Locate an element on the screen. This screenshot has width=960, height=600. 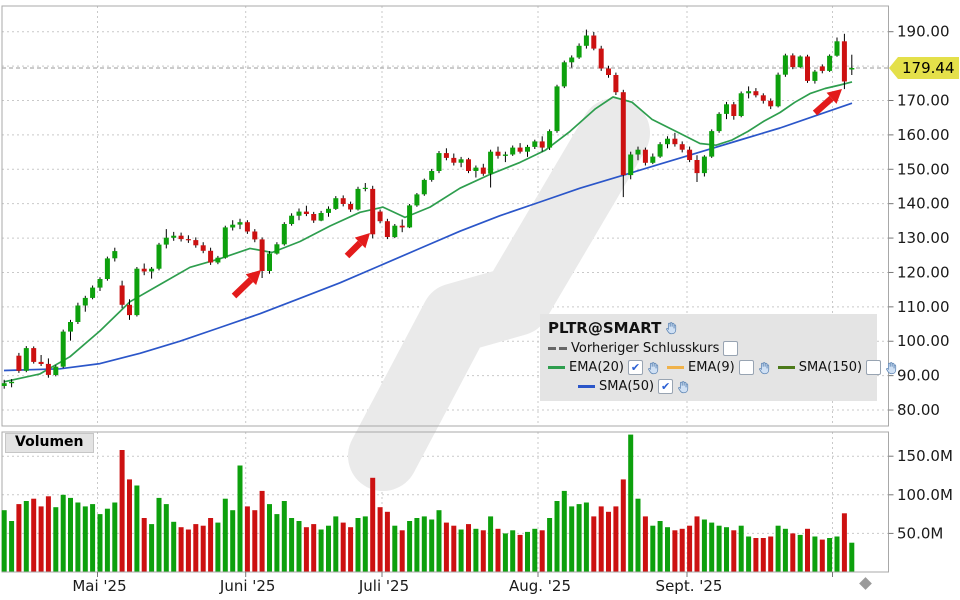
x-axis-month-label: Juni '25 is located at coordinates (247, 586).